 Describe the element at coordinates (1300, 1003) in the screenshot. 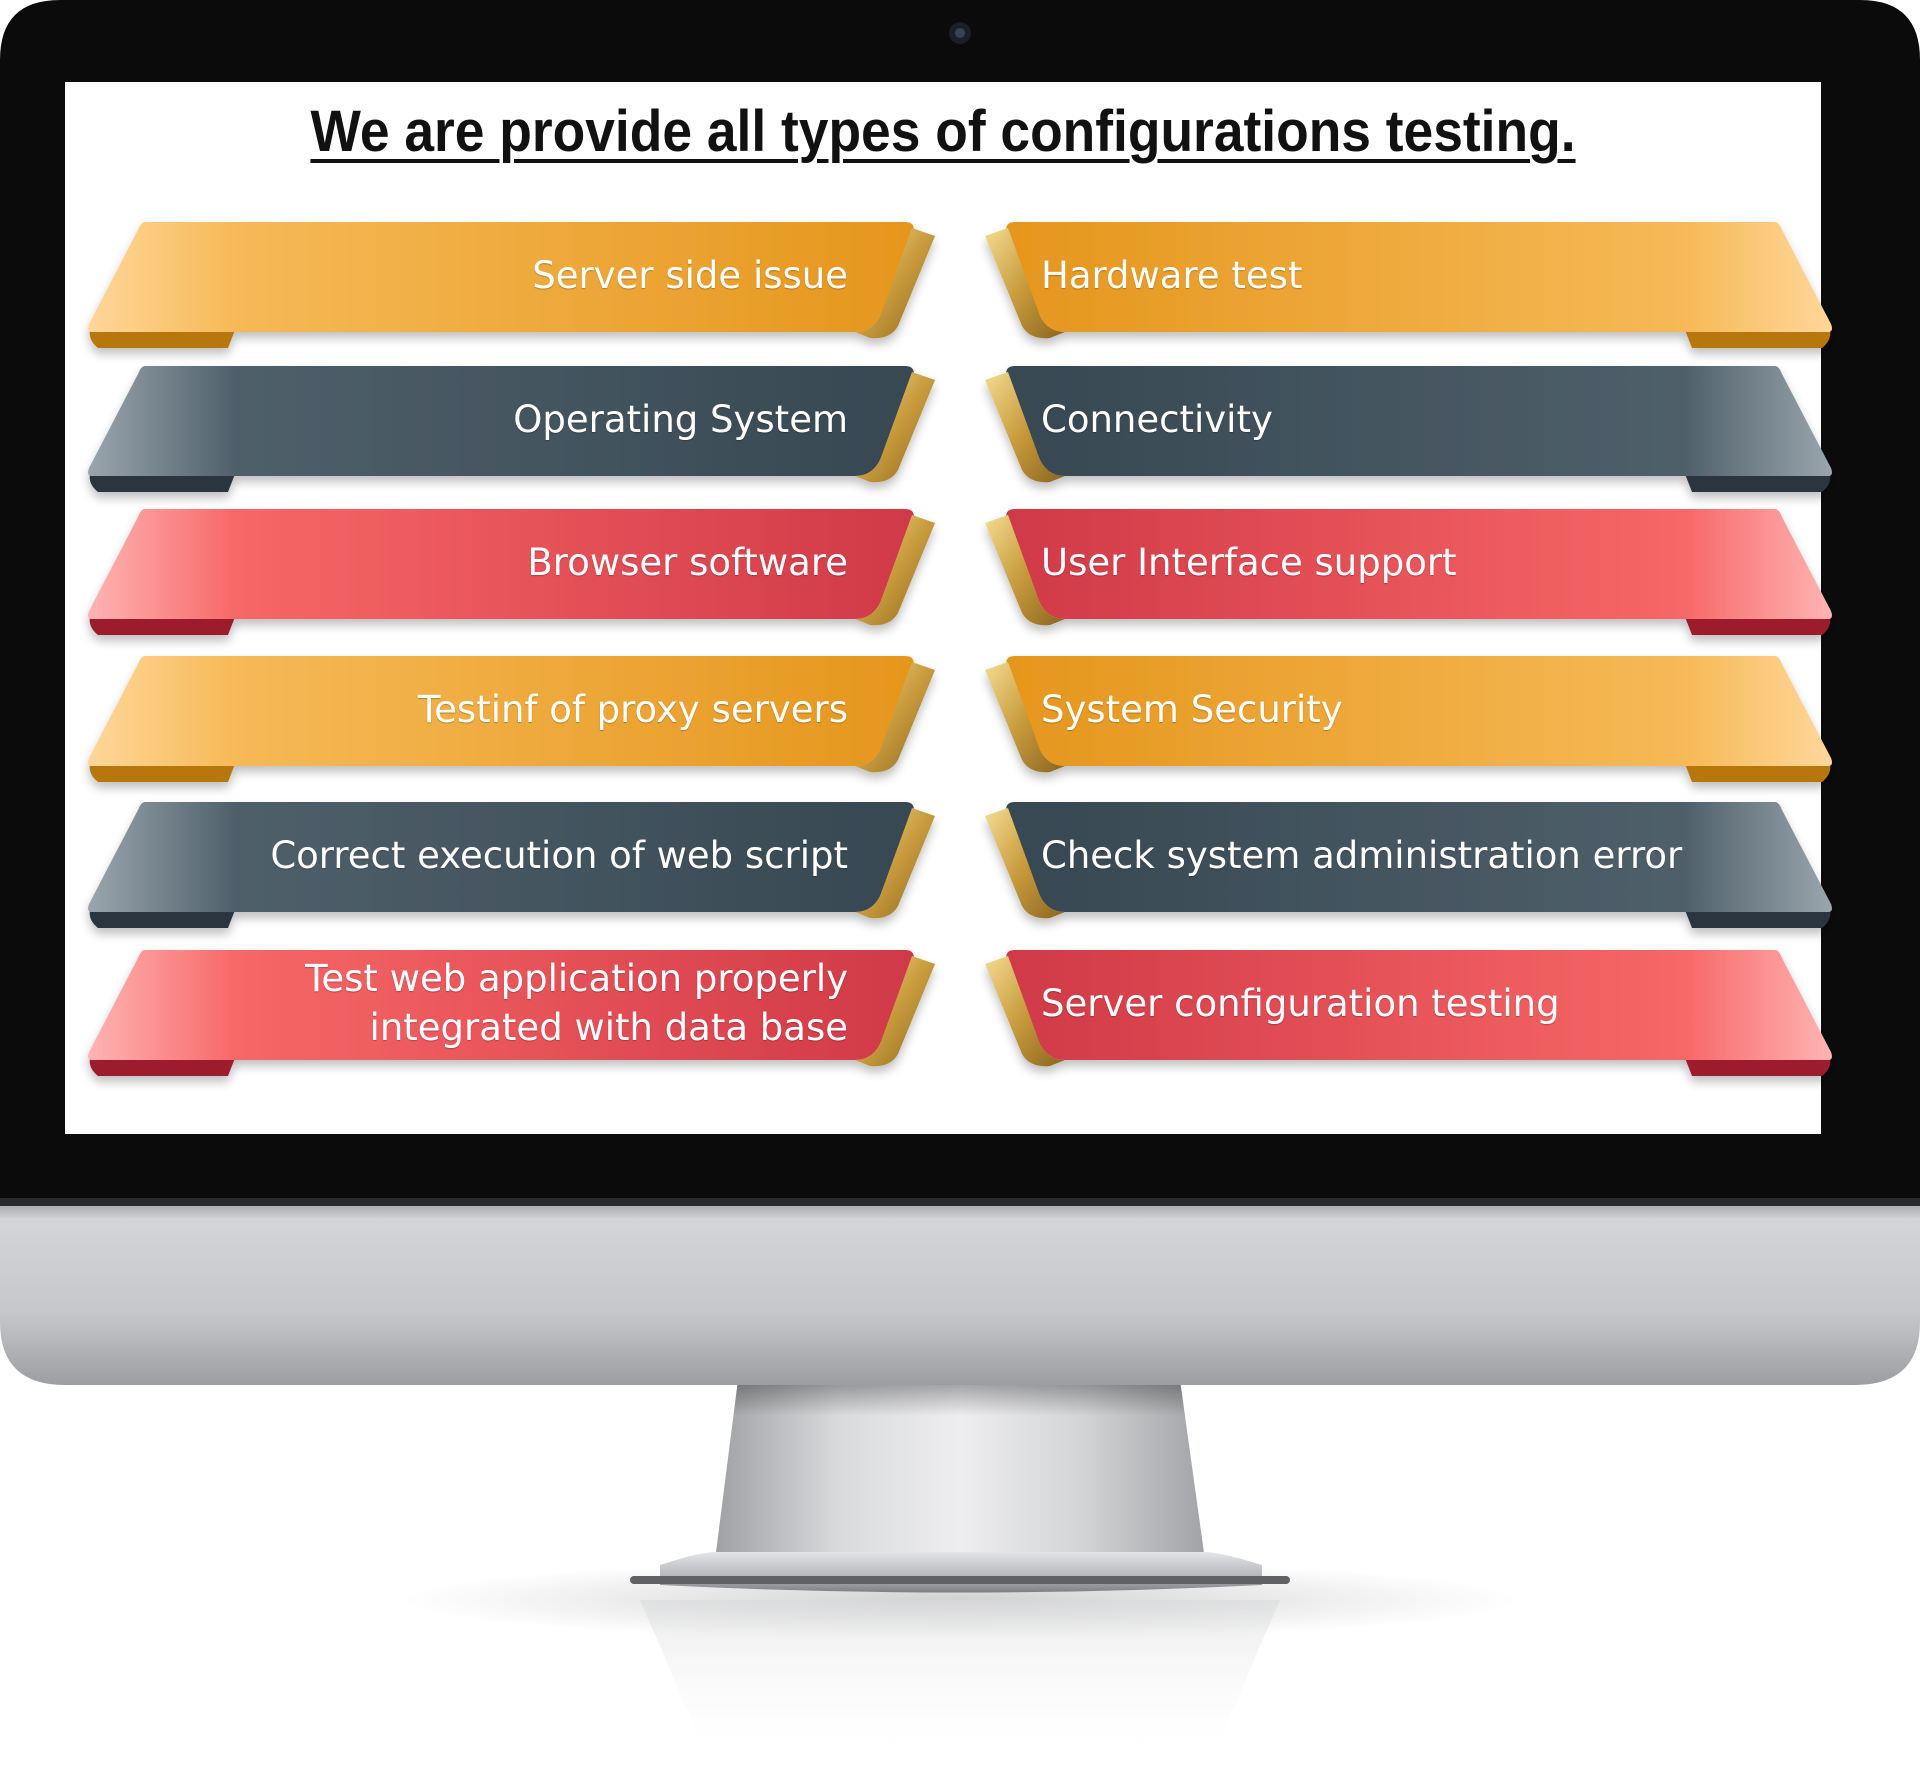

I see `ribbon-label-line: Server configuration testing` at that location.